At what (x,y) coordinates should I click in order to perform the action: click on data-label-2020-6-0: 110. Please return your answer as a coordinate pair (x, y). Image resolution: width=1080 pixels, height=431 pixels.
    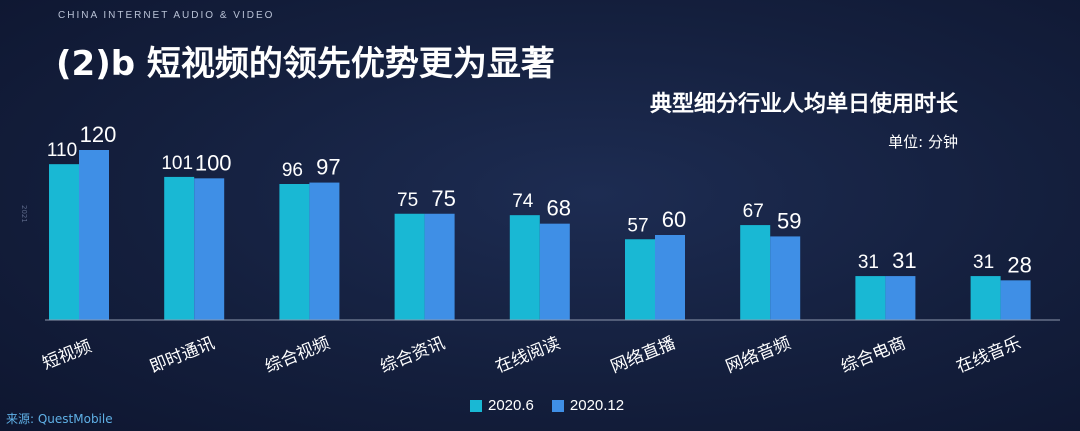
    Looking at the image, I should click on (62, 150).